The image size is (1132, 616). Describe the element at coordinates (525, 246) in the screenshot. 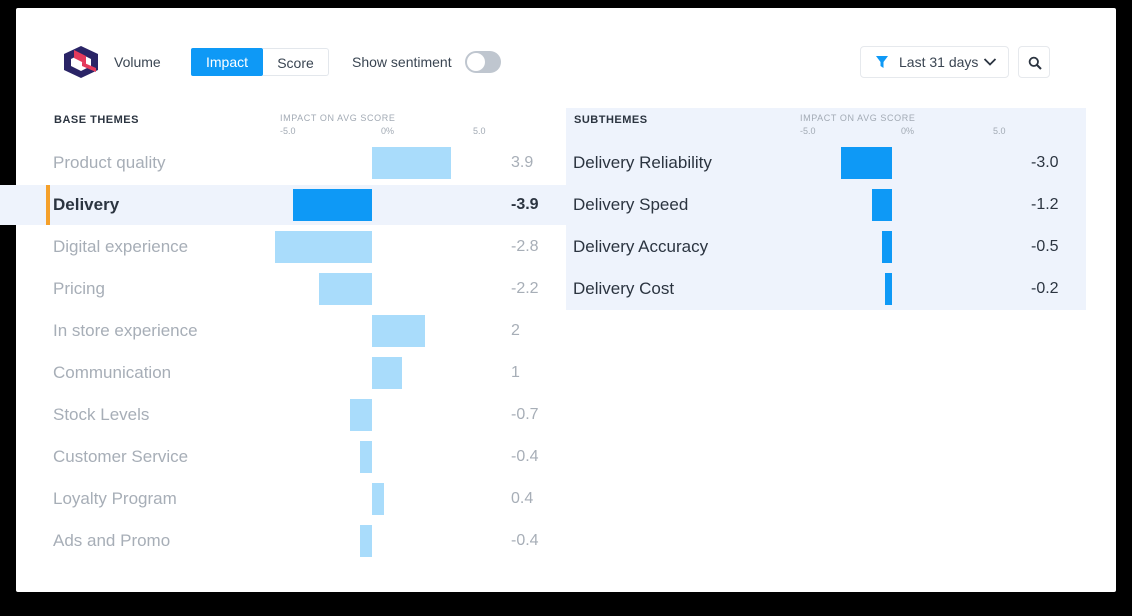

I see `base-theme-value: -2.8` at that location.